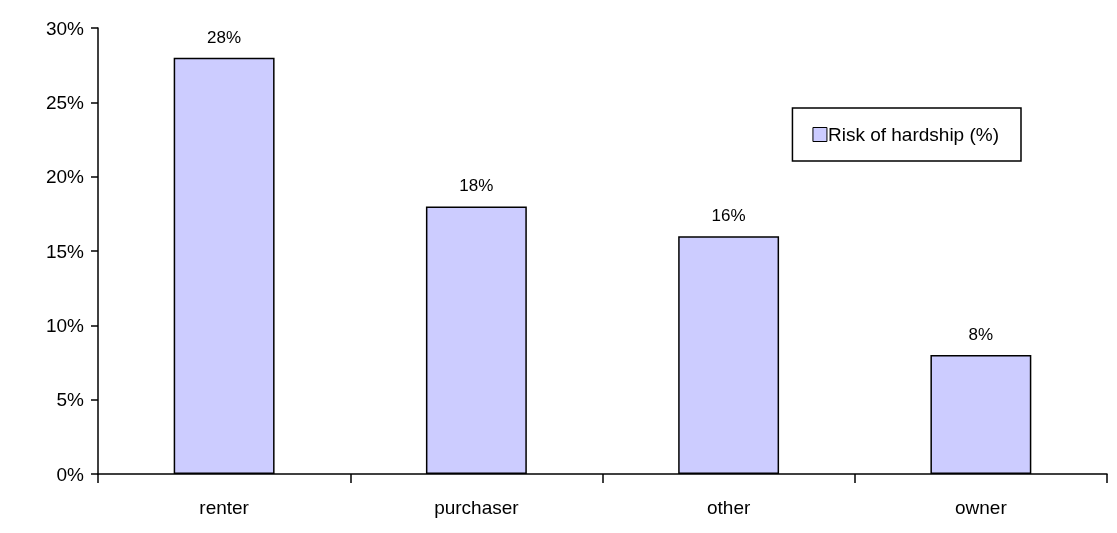 The image size is (1117, 533). What do you see at coordinates (224, 507) in the screenshot?
I see `x-tick-label: renter` at bounding box center [224, 507].